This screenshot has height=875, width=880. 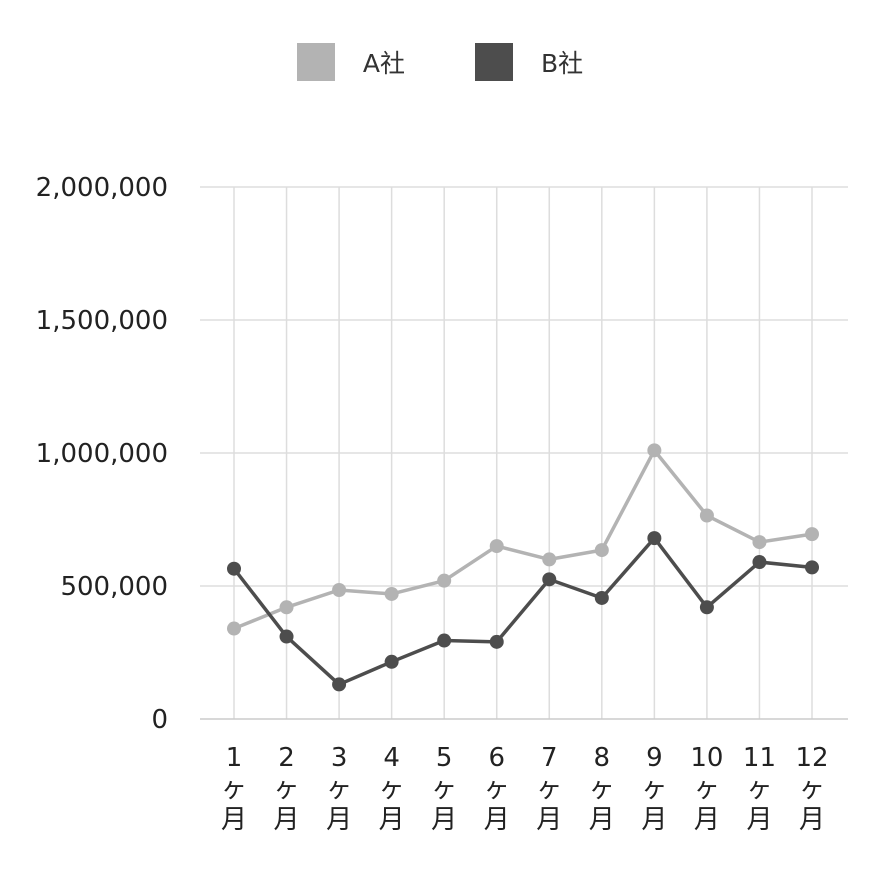 What do you see at coordinates (339, 758) in the screenshot?
I see `x-tick-label: 3` at bounding box center [339, 758].